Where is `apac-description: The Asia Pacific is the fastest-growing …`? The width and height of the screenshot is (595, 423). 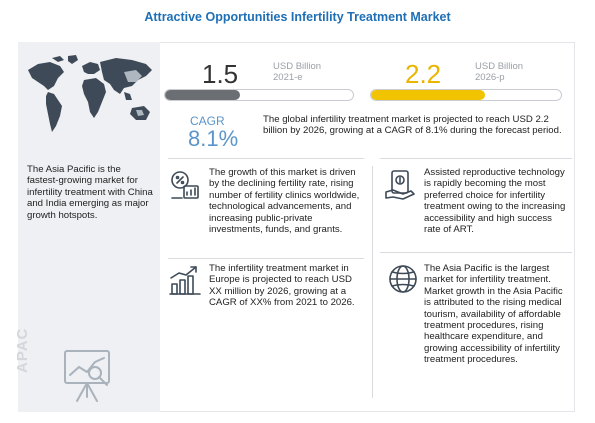
apac-description: The Asia Pacific is the fastest-growing … is located at coordinates (90, 192).